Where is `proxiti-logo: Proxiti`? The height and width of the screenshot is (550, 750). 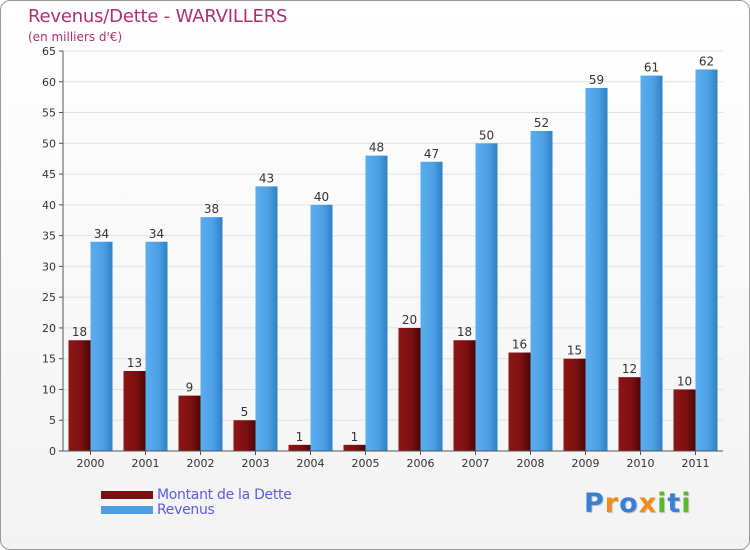
proxiti-logo: Proxiti is located at coordinates (638, 503).